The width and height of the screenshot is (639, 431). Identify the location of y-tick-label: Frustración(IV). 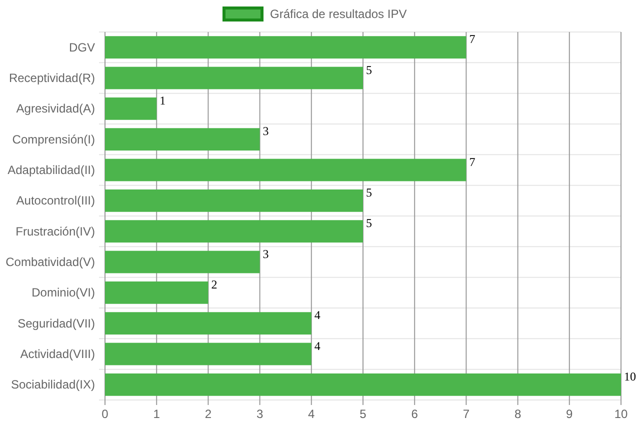
(55, 231).